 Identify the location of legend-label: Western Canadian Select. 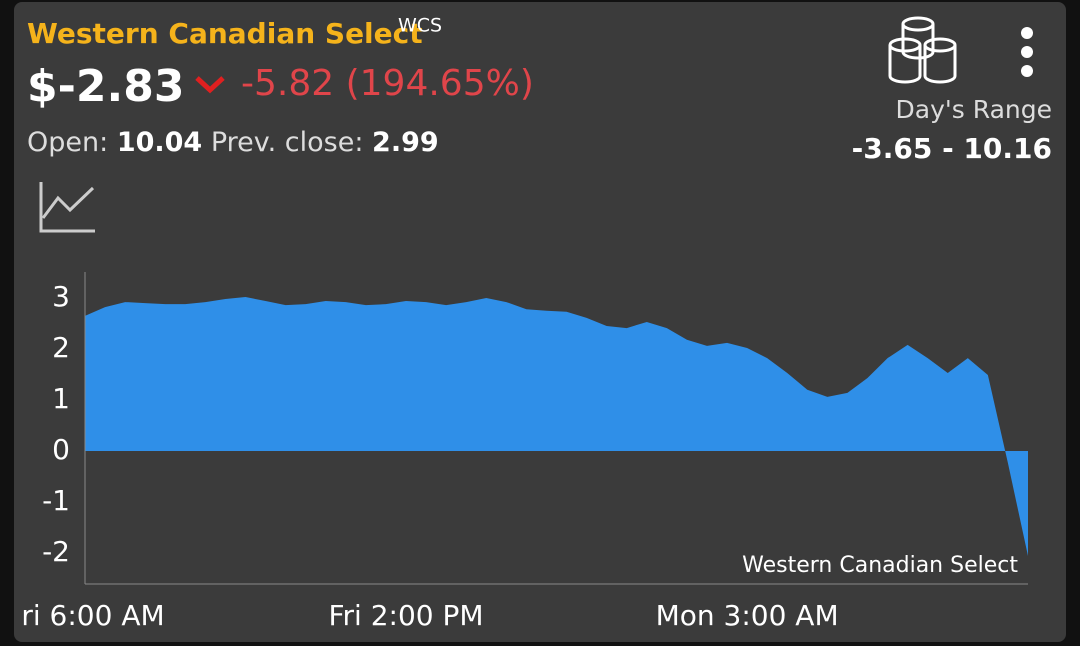
(880, 565).